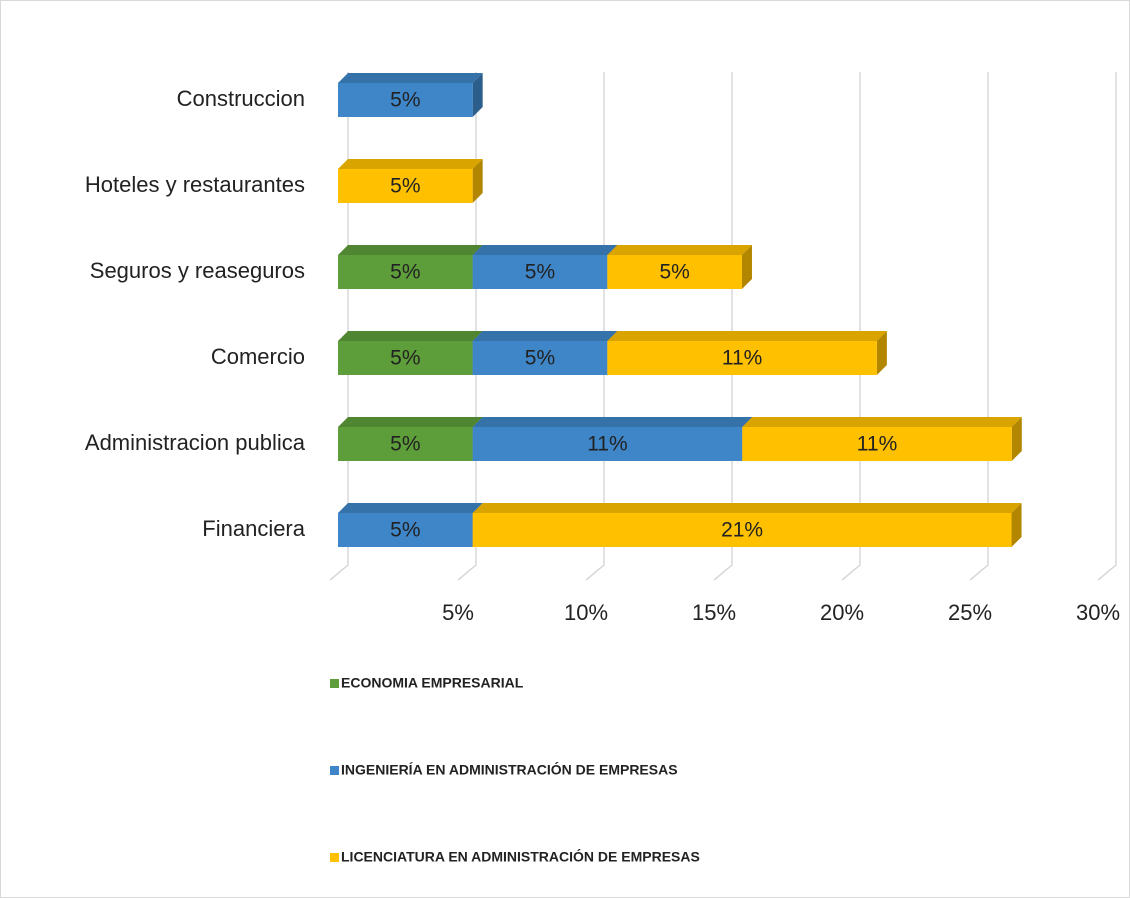  I want to click on category-label: Financiera, so click(253, 528).